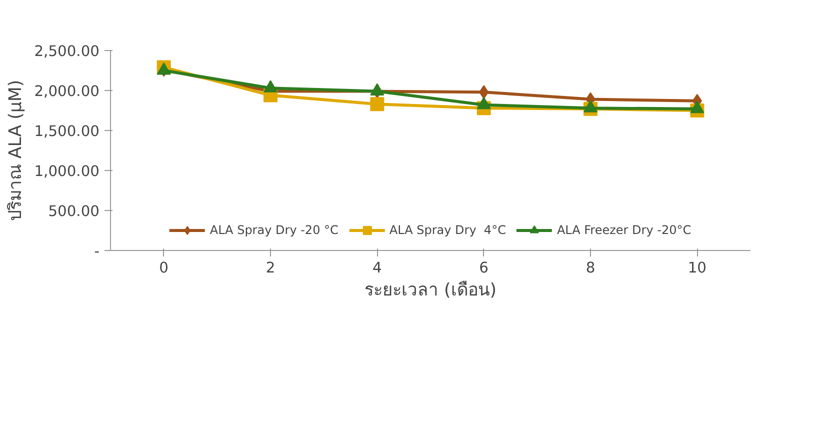 This screenshot has width=835, height=439. Describe the element at coordinates (67, 51) in the screenshot. I see `y-tick-label: 2,500.00` at that location.